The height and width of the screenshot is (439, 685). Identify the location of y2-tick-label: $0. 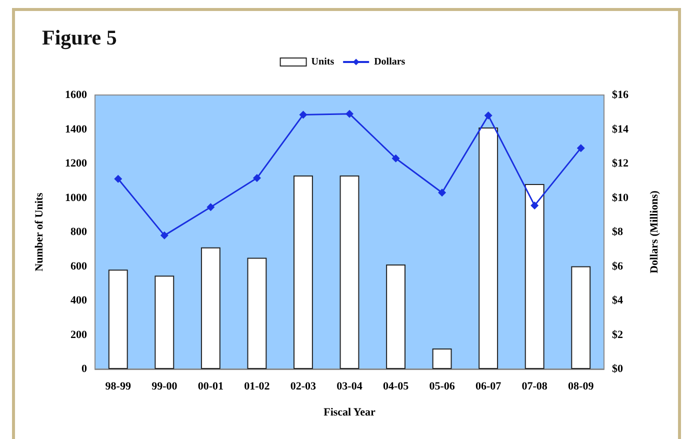
(618, 369).